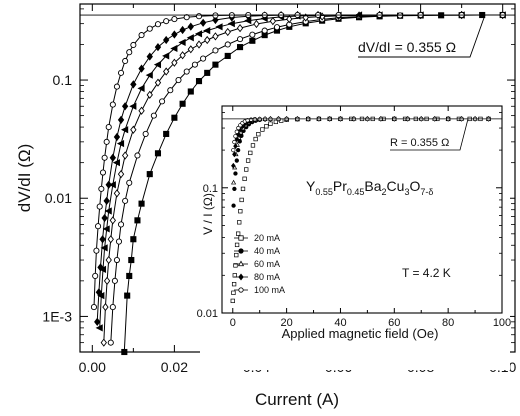 The height and width of the screenshot is (416, 520). I want to click on main-reference-label: dV/dI = 0.355 Ω, so click(407, 47).